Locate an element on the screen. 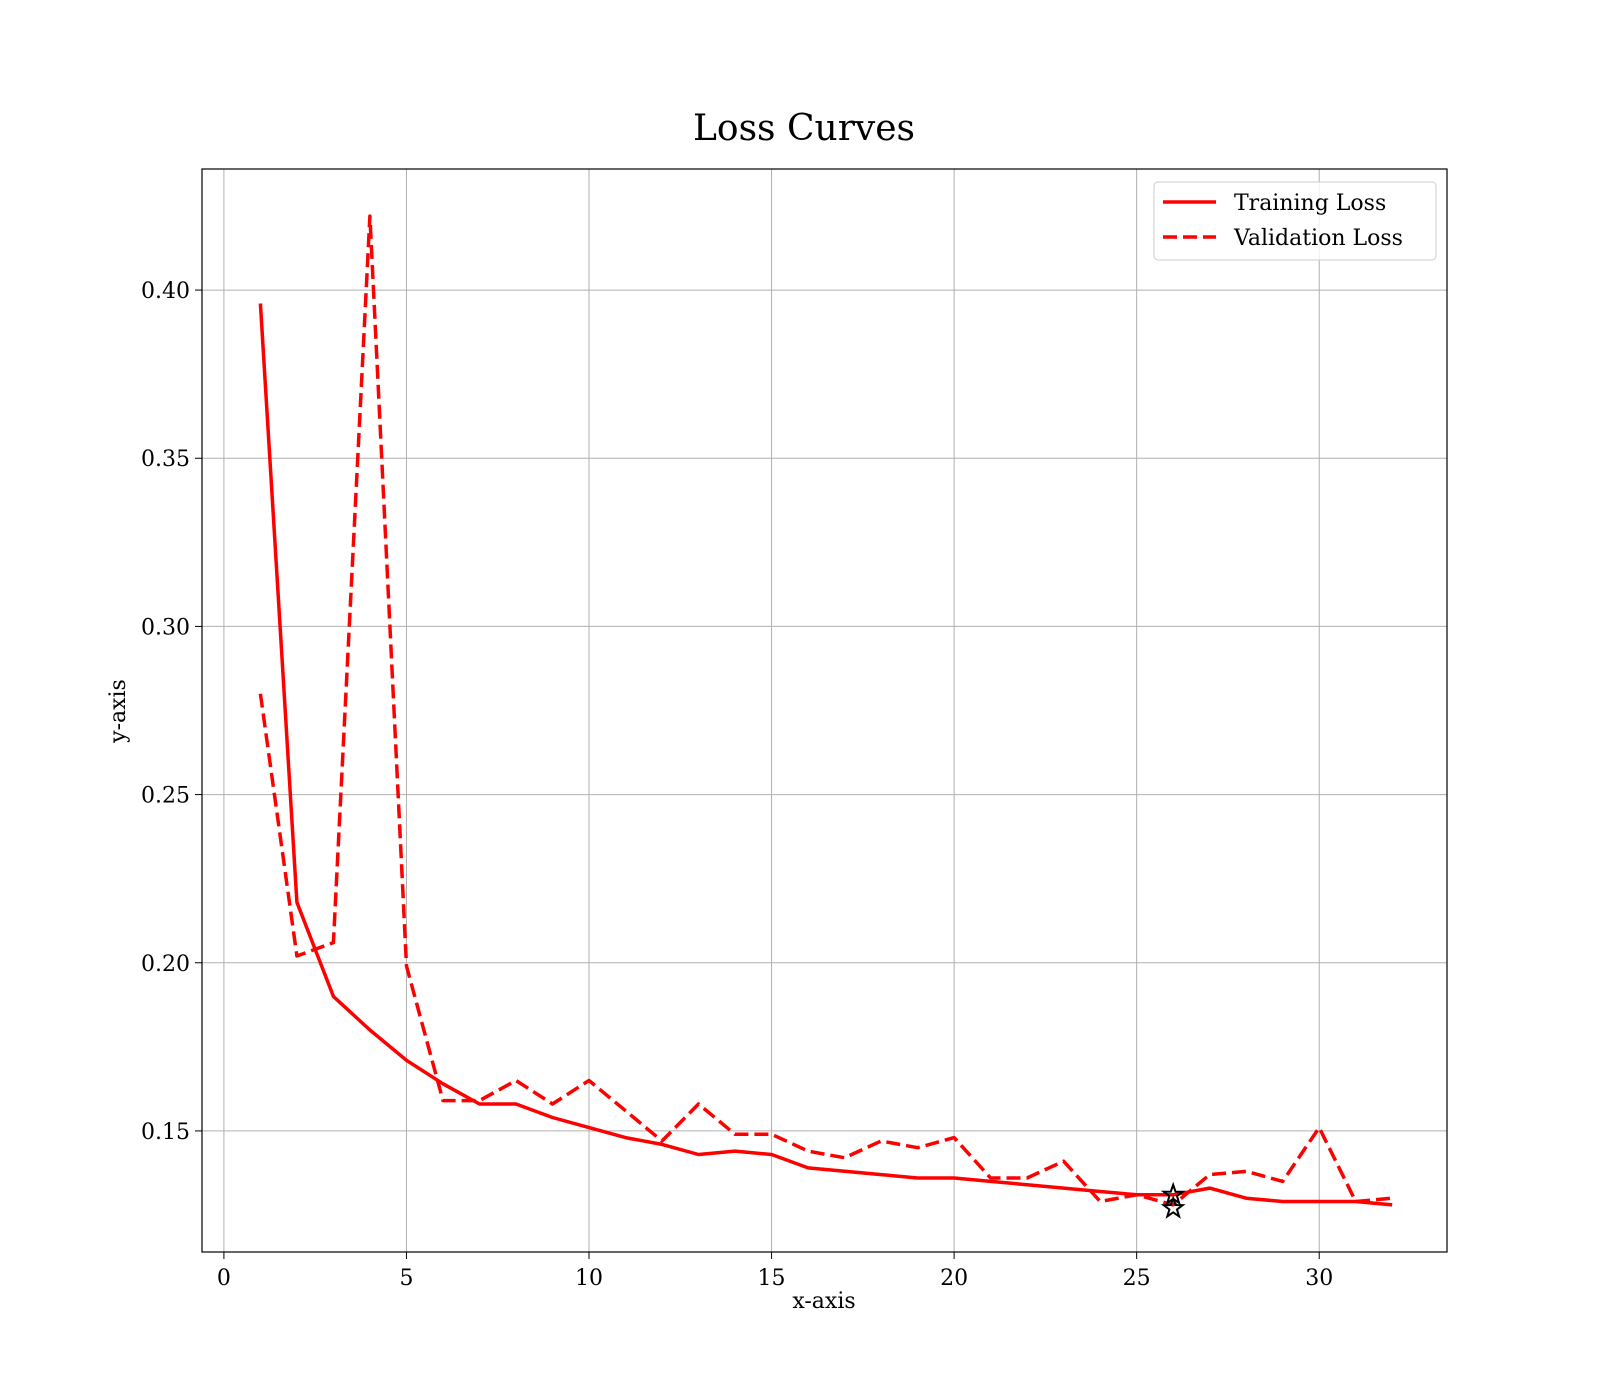 The height and width of the screenshot is (1400, 1600). best-epoch-markers is located at coordinates (1173, 1200).